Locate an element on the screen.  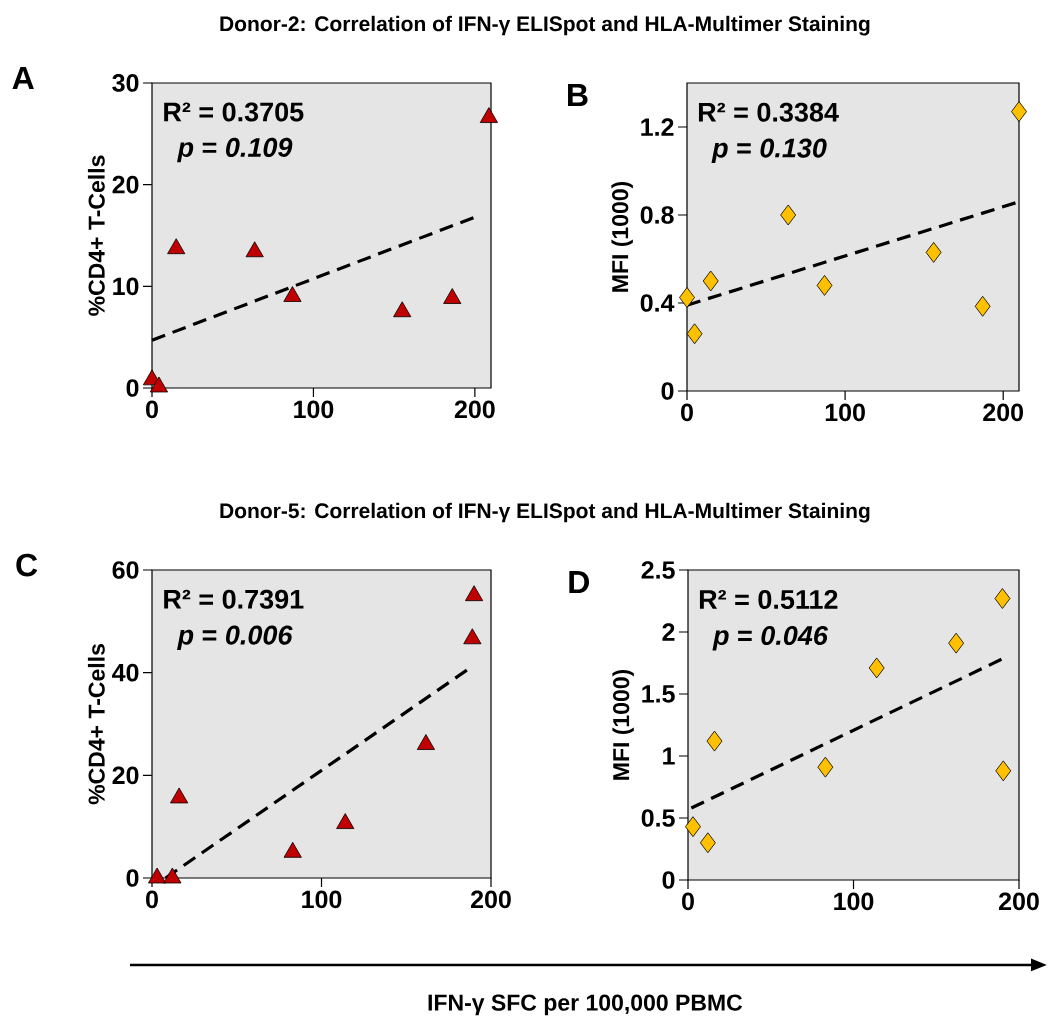
y-tick-label: 60 is located at coordinates (125, 570).